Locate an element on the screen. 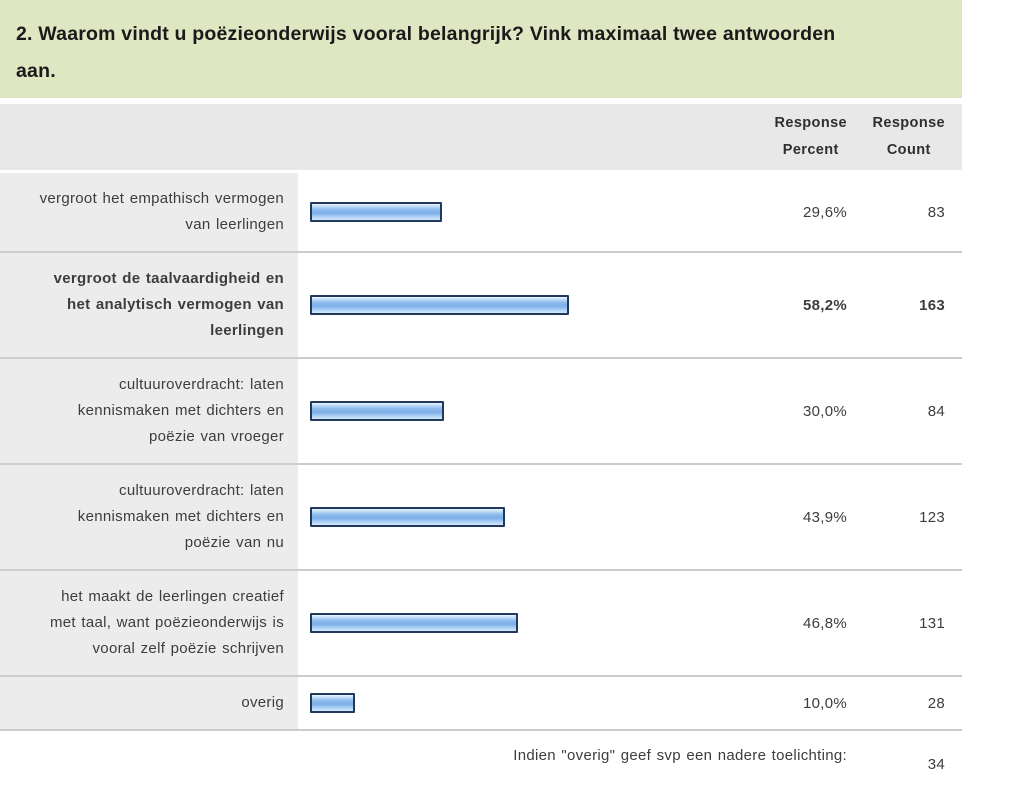 The image size is (1024, 789). column-header-response-count-cell: Response Count is located at coordinates (904, 137).